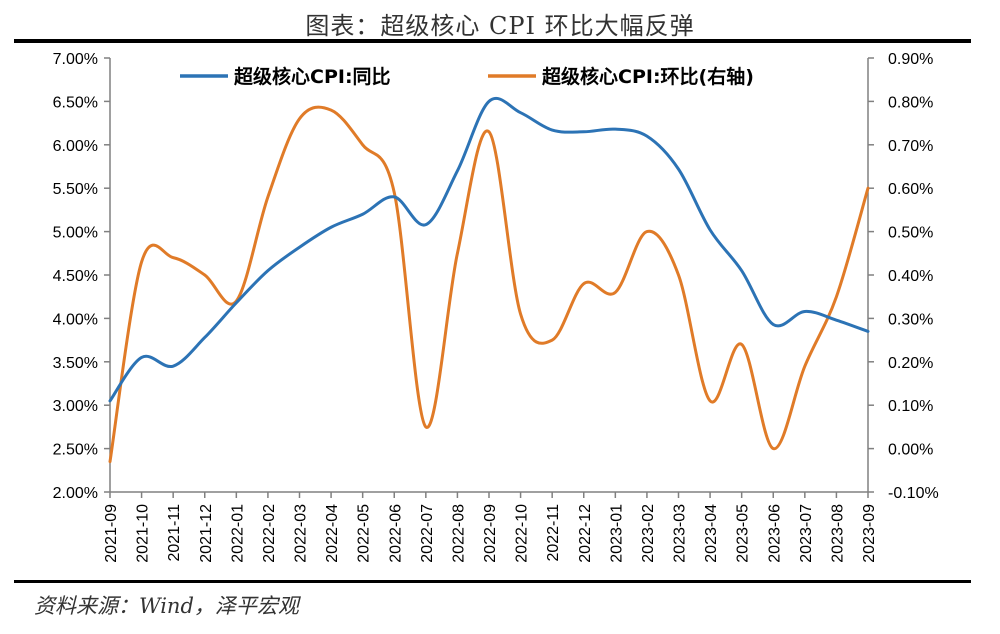 The height and width of the screenshot is (634, 1000). I want to click on left-tick-label: 7.00%, so click(75, 59).